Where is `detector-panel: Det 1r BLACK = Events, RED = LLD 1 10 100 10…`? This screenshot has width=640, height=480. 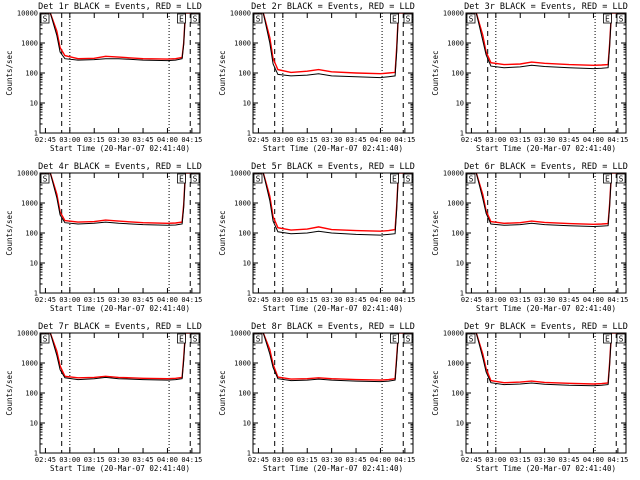
detector-panel: Det 1r BLACK = Events, RED = LLD 1 10 100 10… is located at coordinates (103, 77).